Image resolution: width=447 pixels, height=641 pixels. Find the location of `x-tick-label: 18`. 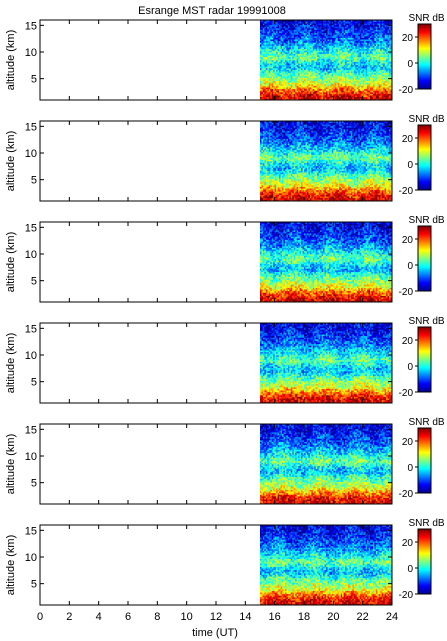

x-tick-label: 18 is located at coordinates (304, 617).